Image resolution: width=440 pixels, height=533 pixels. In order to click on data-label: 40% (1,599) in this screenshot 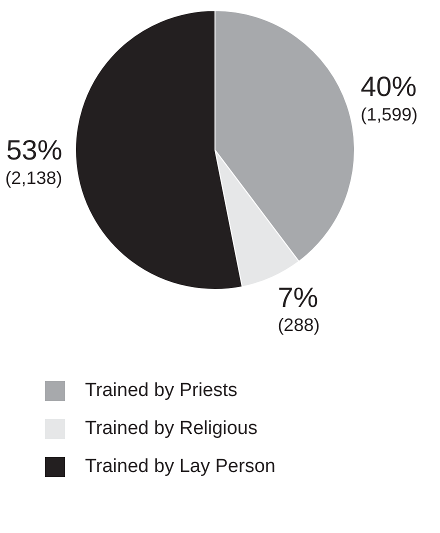, I will do `click(389, 97)`.